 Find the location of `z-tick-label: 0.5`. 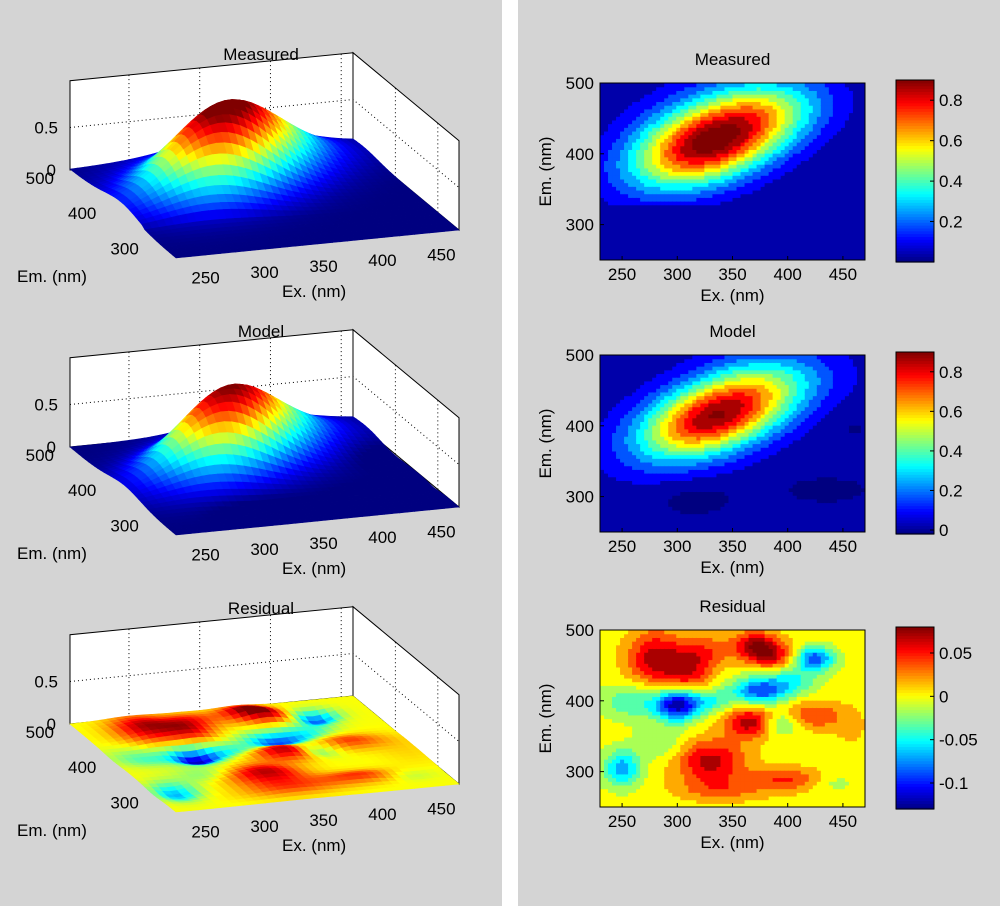

z-tick-label: 0.5 is located at coordinates (46, 128).